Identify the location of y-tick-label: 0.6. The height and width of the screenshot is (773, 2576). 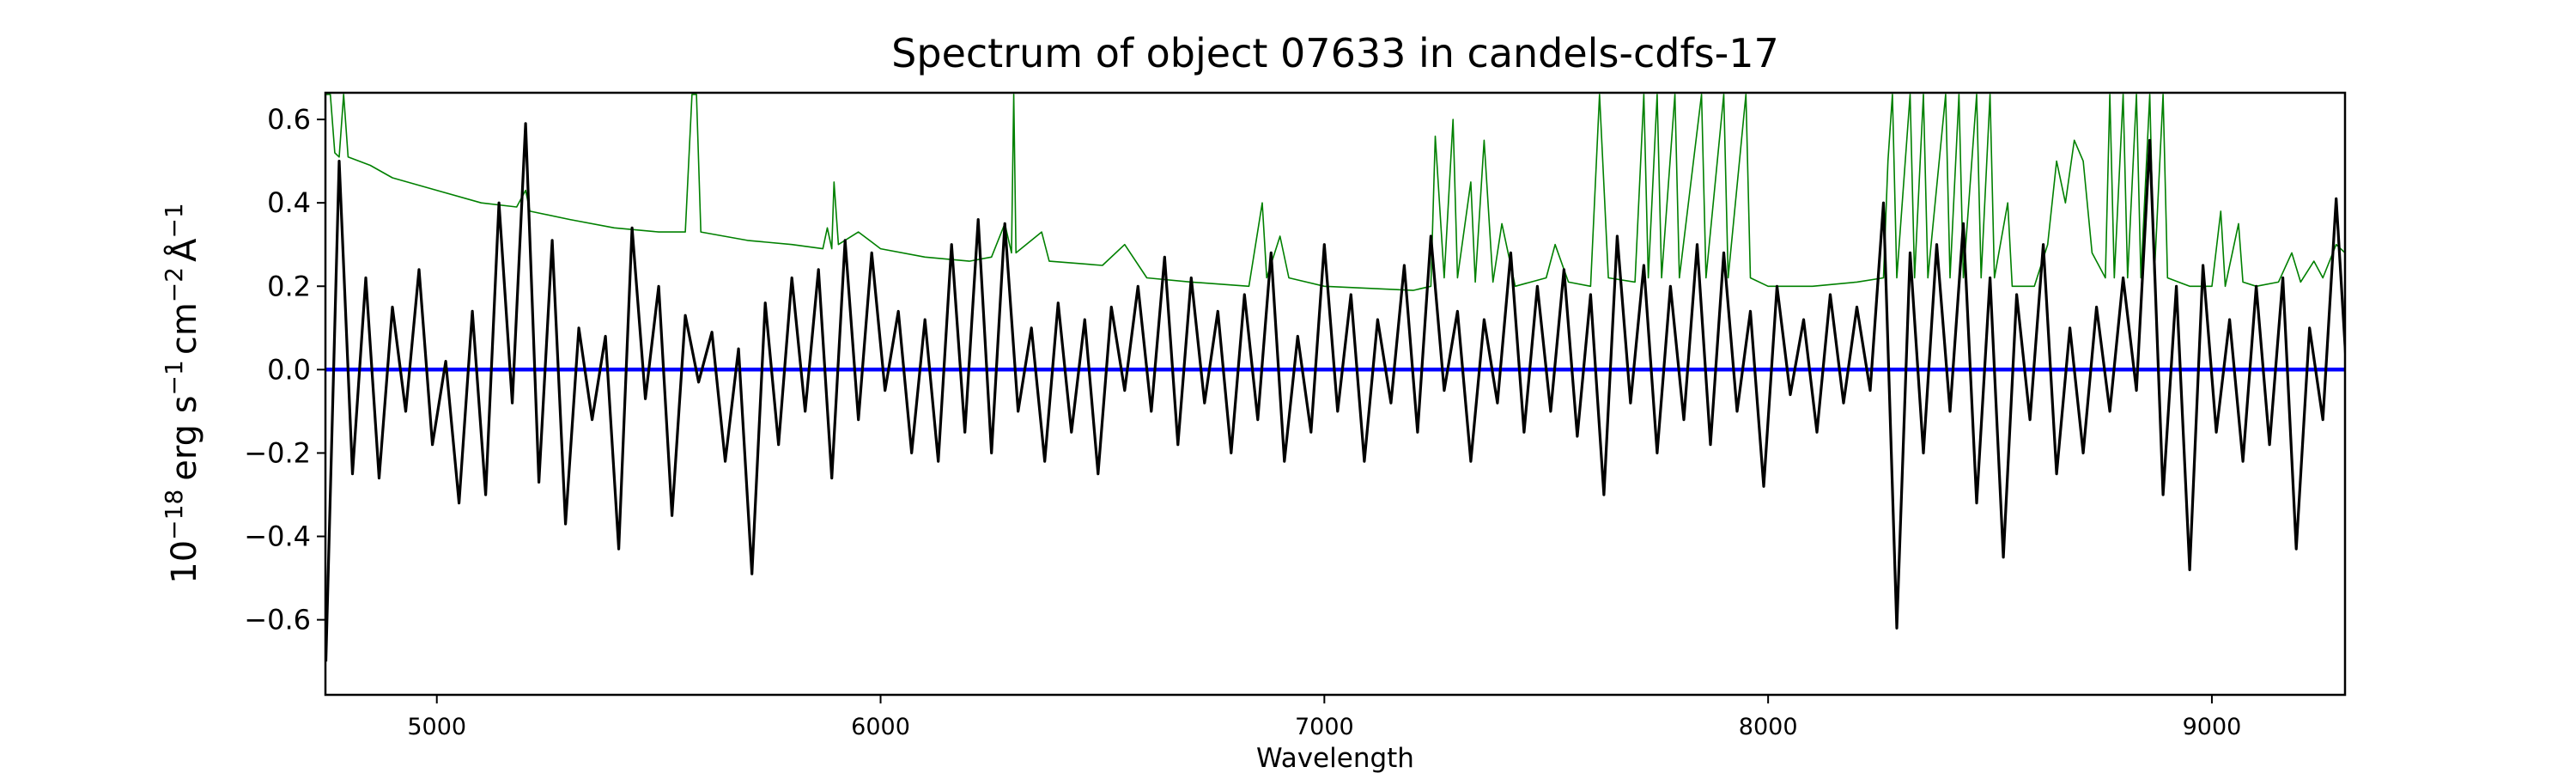
(289, 119).